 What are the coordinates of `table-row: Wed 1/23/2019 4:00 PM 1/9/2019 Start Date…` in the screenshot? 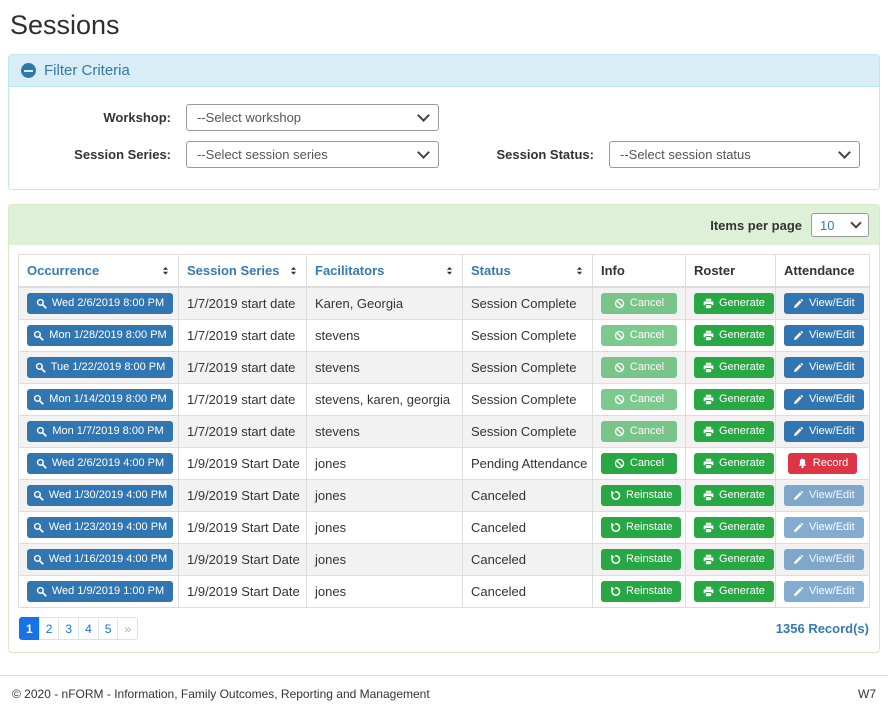 It's located at (444, 527).